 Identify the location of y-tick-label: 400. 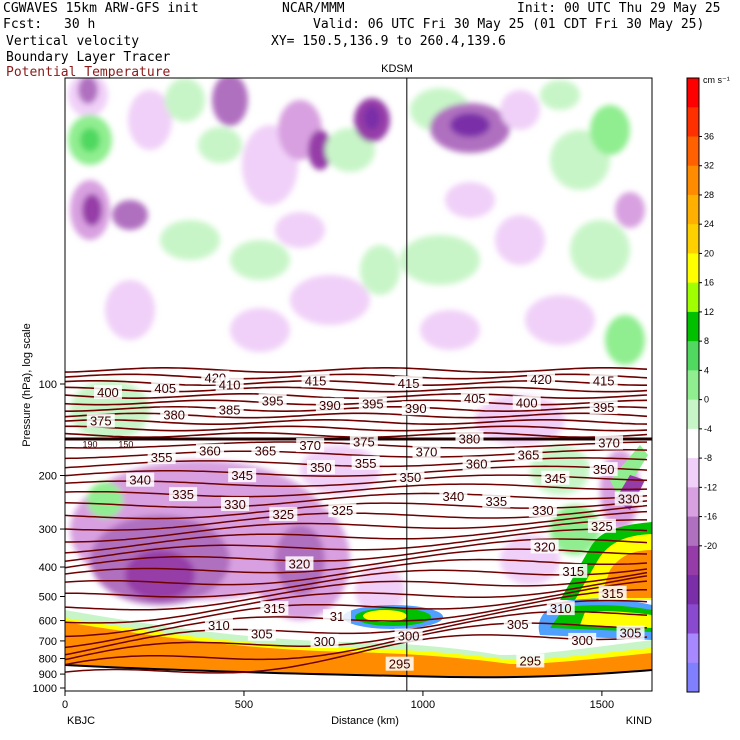
(48, 568).